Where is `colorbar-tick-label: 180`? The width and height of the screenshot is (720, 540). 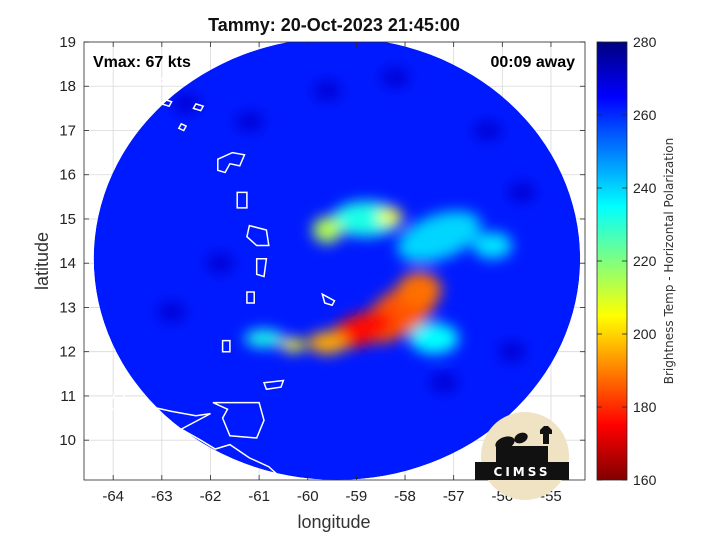
colorbar-tick-label: 180 is located at coordinates (645, 407).